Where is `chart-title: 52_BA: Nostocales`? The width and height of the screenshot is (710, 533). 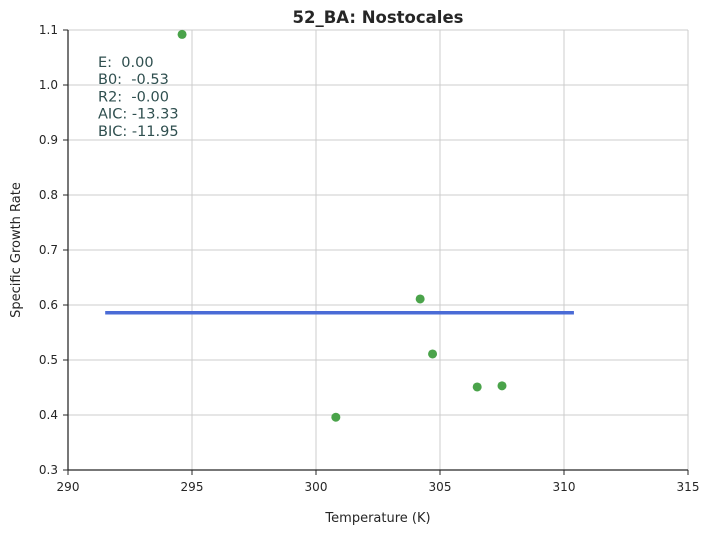
chart-title: 52_BA: Nostocales is located at coordinates (378, 17).